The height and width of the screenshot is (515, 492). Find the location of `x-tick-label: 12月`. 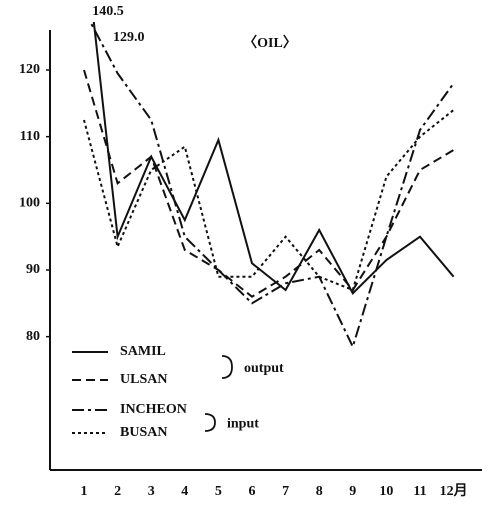

x-tick-label: 12月 is located at coordinates (454, 491).